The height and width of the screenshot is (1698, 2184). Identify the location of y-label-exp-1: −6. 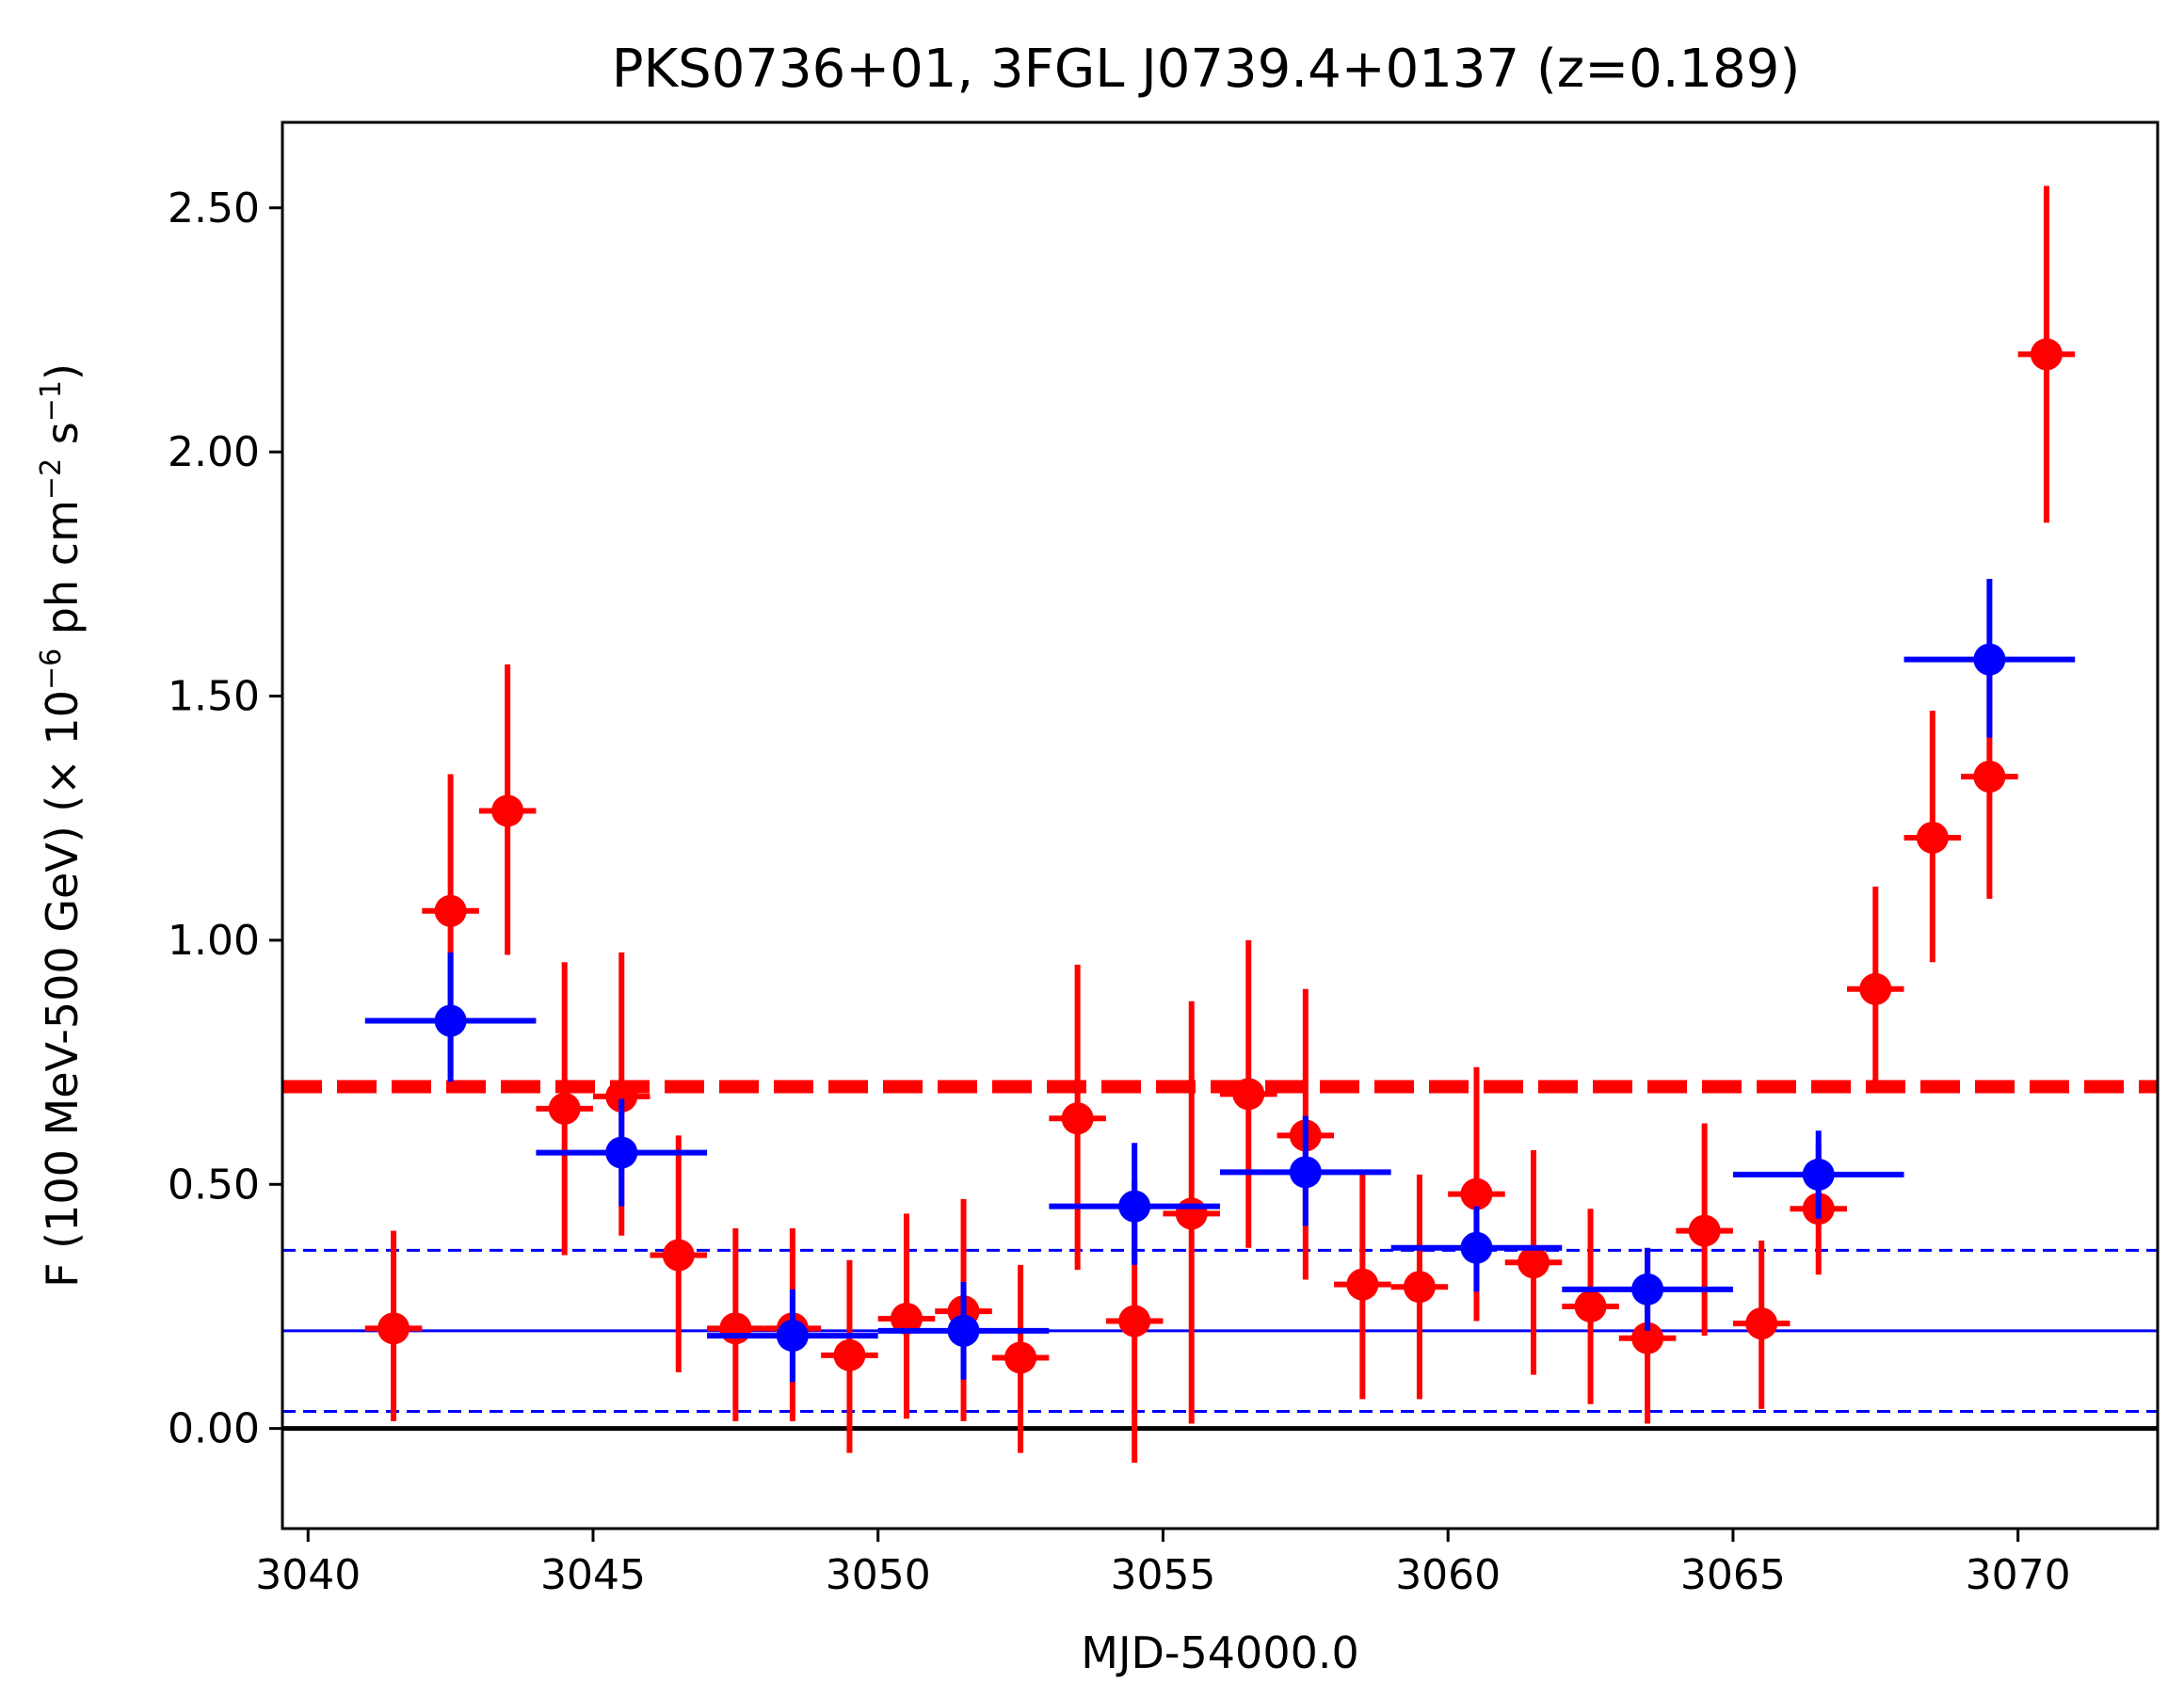
(51, 670).